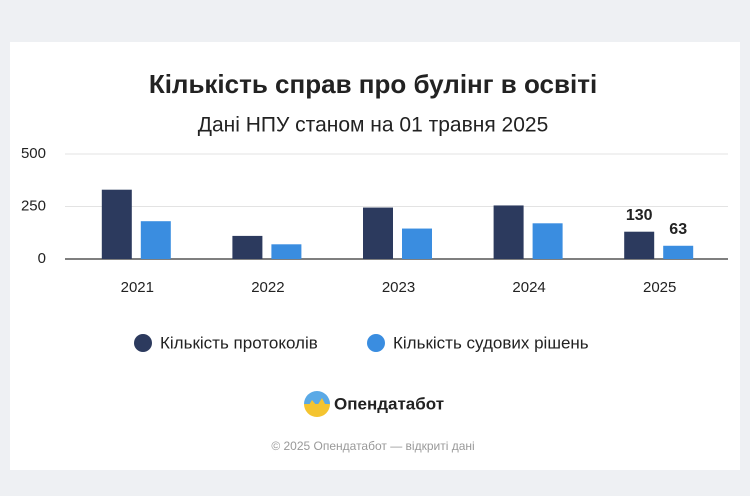 The width and height of the screenshot is (750, 496). I want to click on data-label: 63, so click(678, 229).